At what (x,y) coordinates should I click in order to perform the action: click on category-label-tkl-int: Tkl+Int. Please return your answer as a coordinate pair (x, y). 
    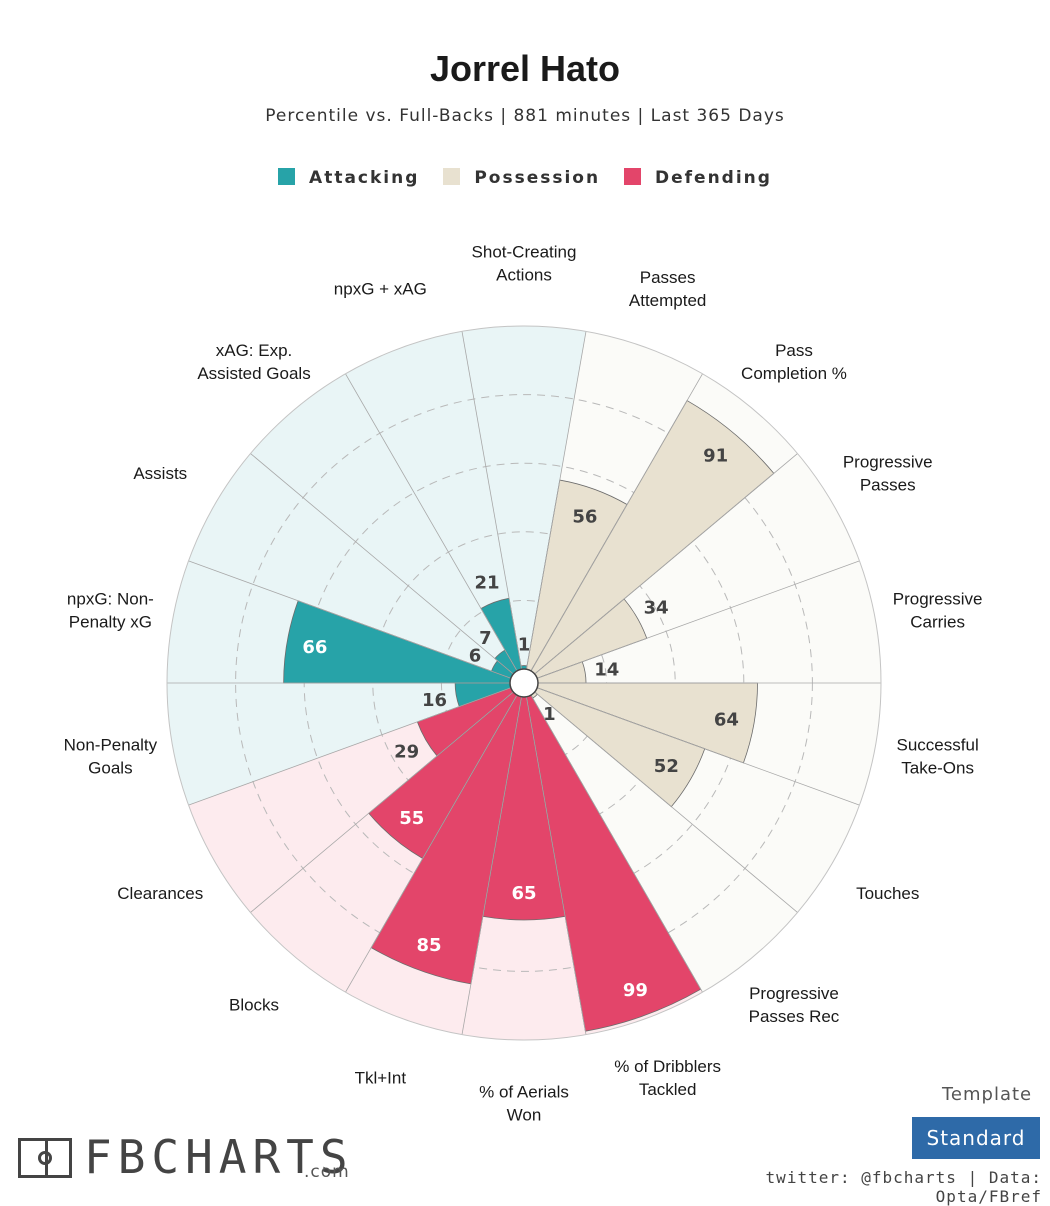
    Looking at the image, I should click on (381, 1078).